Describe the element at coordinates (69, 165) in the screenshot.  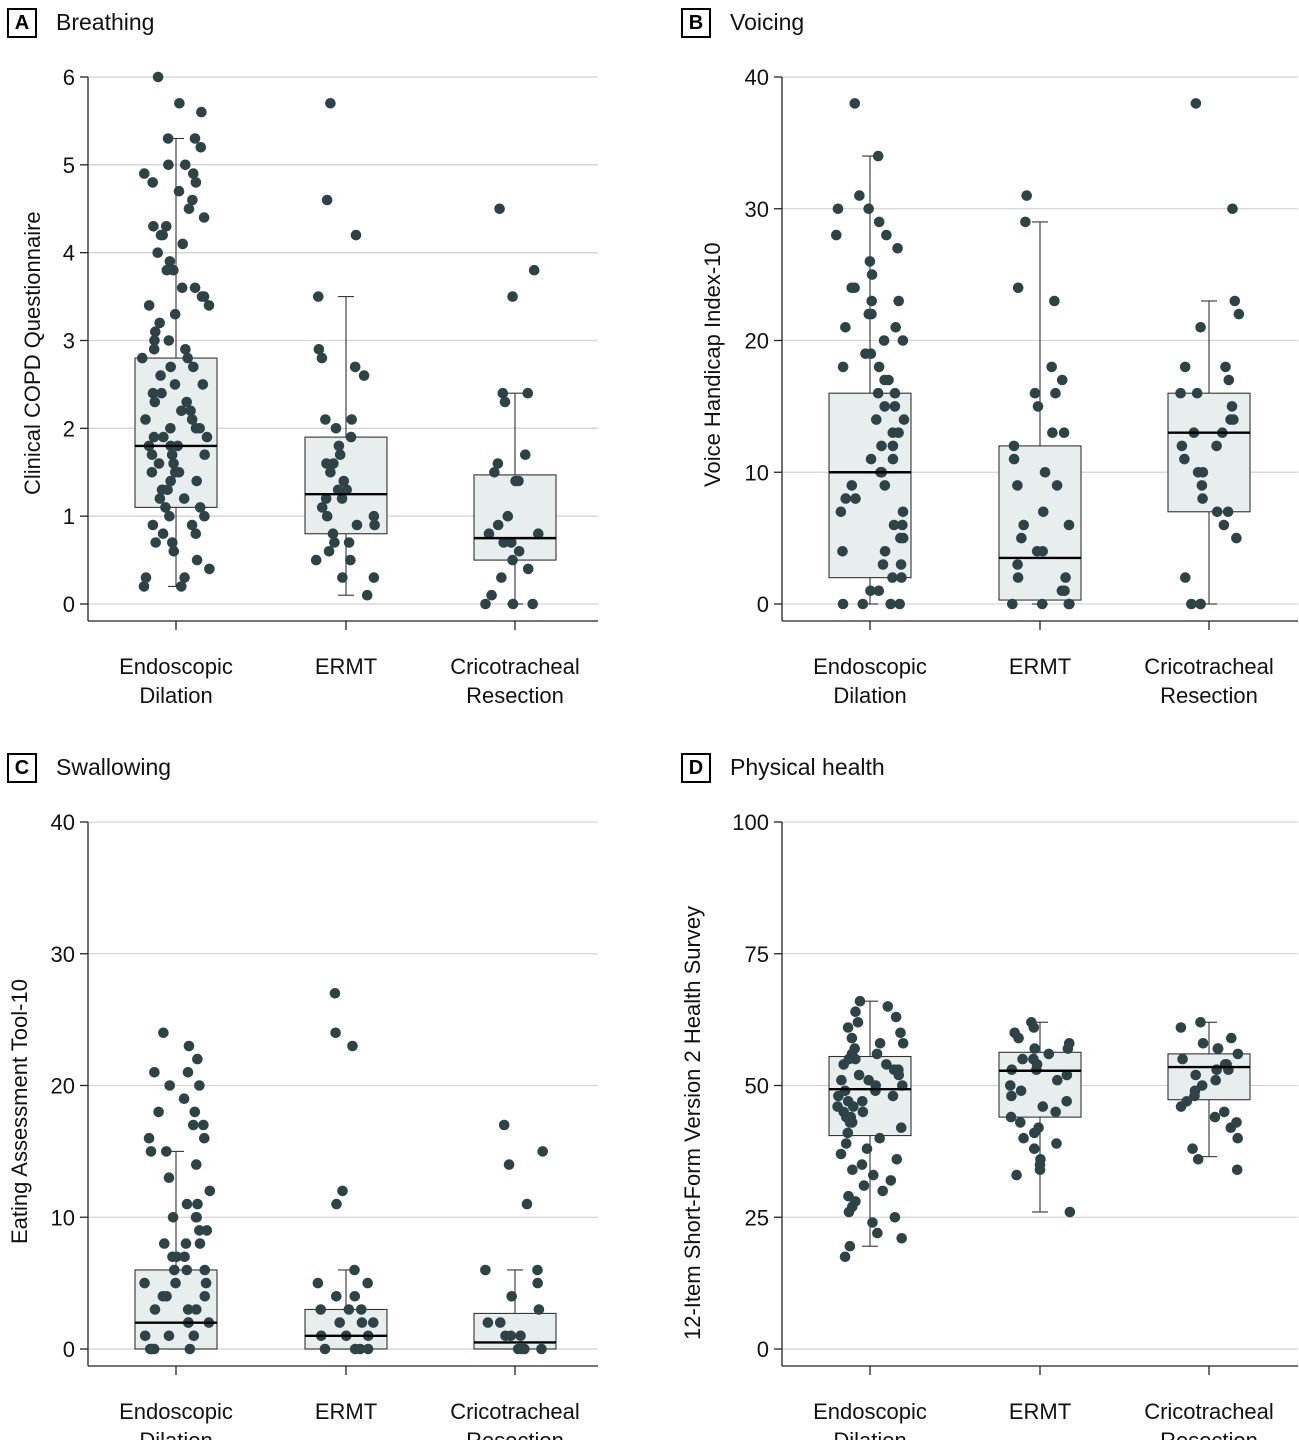
I see `y-tick-label: 5` at that location.